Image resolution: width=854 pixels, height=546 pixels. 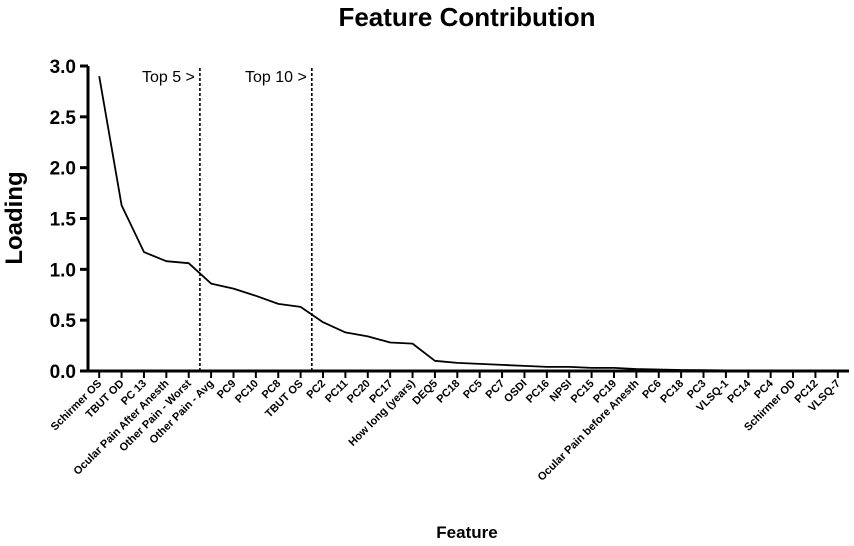 What do you see at coordinates (473, 390) in the screenshot?
I see `x-tick-label: PC5` at bounding box center [473, 390].